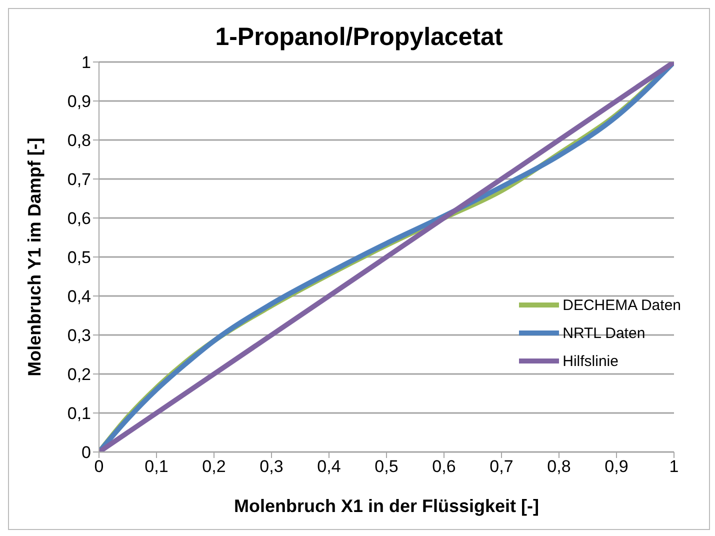 The height and width of the screenshot is (536, 715). Describe the element at coordinates (559, 466) in the screenshot. I see `x-tick-label: 0,8` at that location.